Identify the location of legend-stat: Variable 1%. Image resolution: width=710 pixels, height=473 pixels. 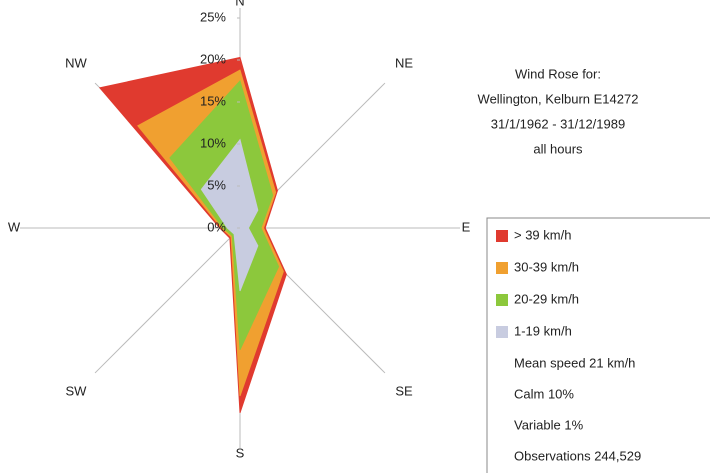
(549, 424).